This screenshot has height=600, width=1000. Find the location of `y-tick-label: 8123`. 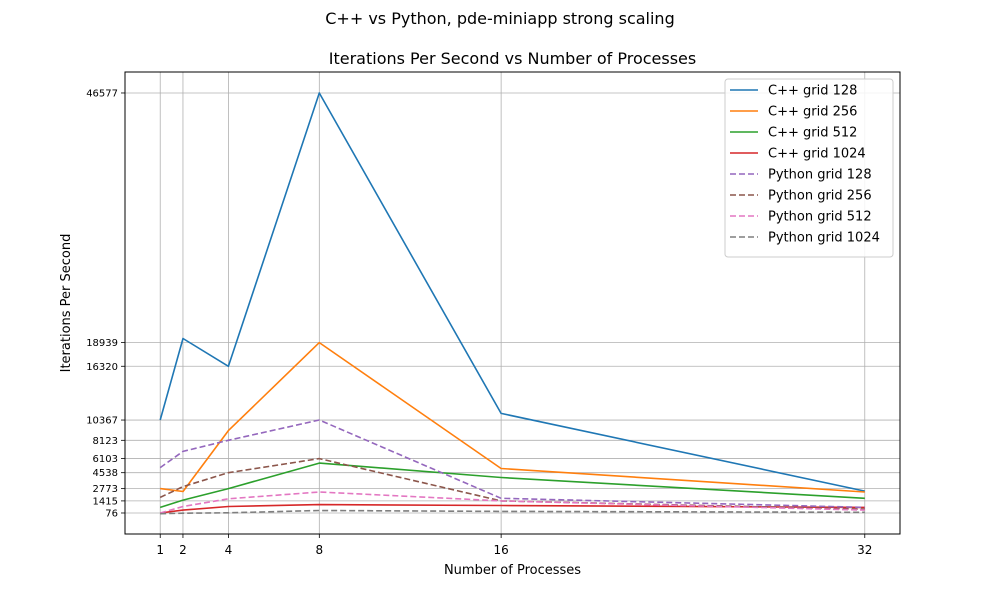

y-tick-label: 8123 is located at coordinates (105, 441).